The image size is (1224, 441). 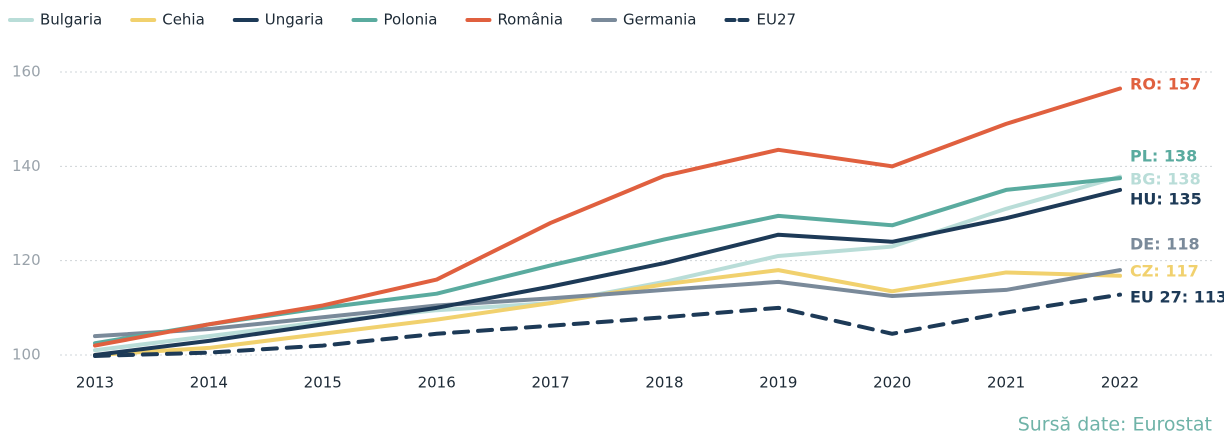 I want to click on legend-label: Polonia, so click(x=411, y=20).